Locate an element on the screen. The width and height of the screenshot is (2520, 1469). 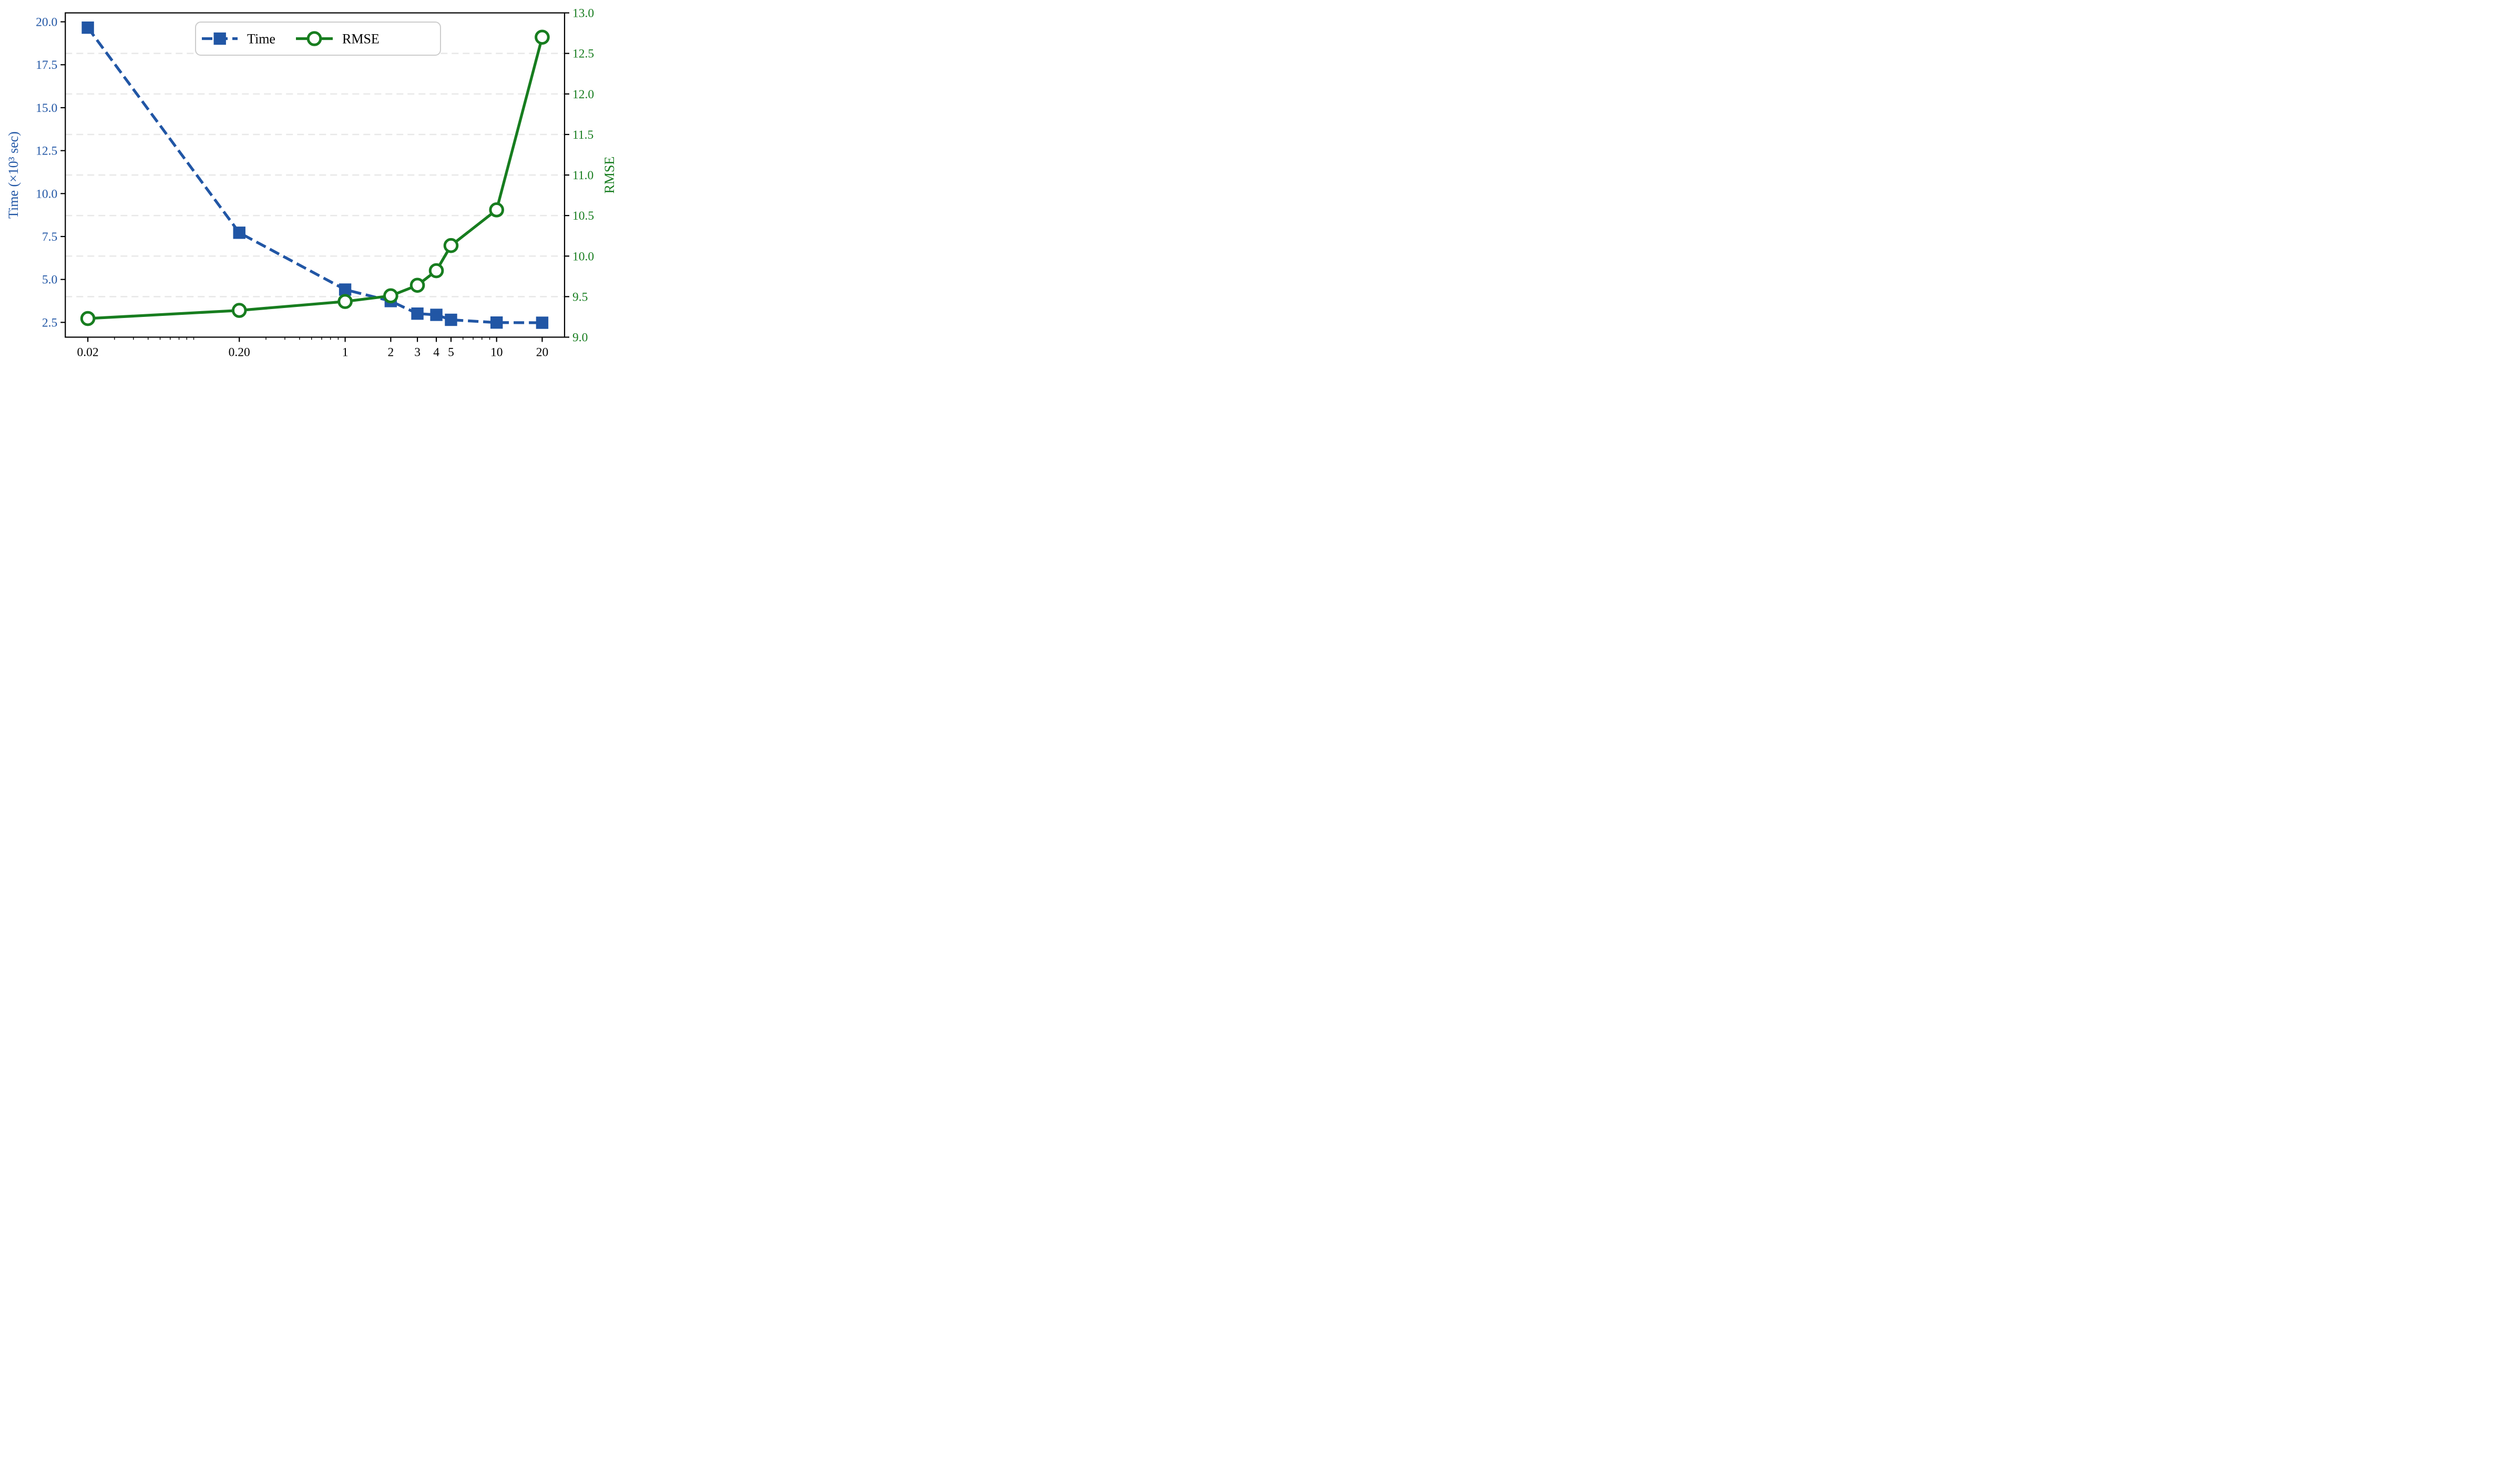
legend-time-square-marker is located at coordinates (219, 38).